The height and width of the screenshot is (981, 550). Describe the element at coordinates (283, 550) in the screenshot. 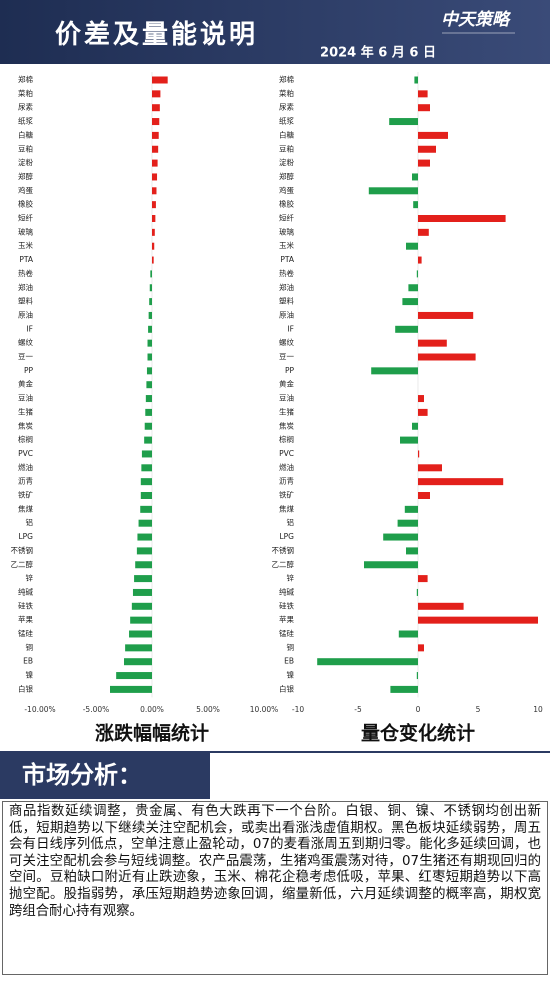

I see `category-label: 不锈钢` at that location.